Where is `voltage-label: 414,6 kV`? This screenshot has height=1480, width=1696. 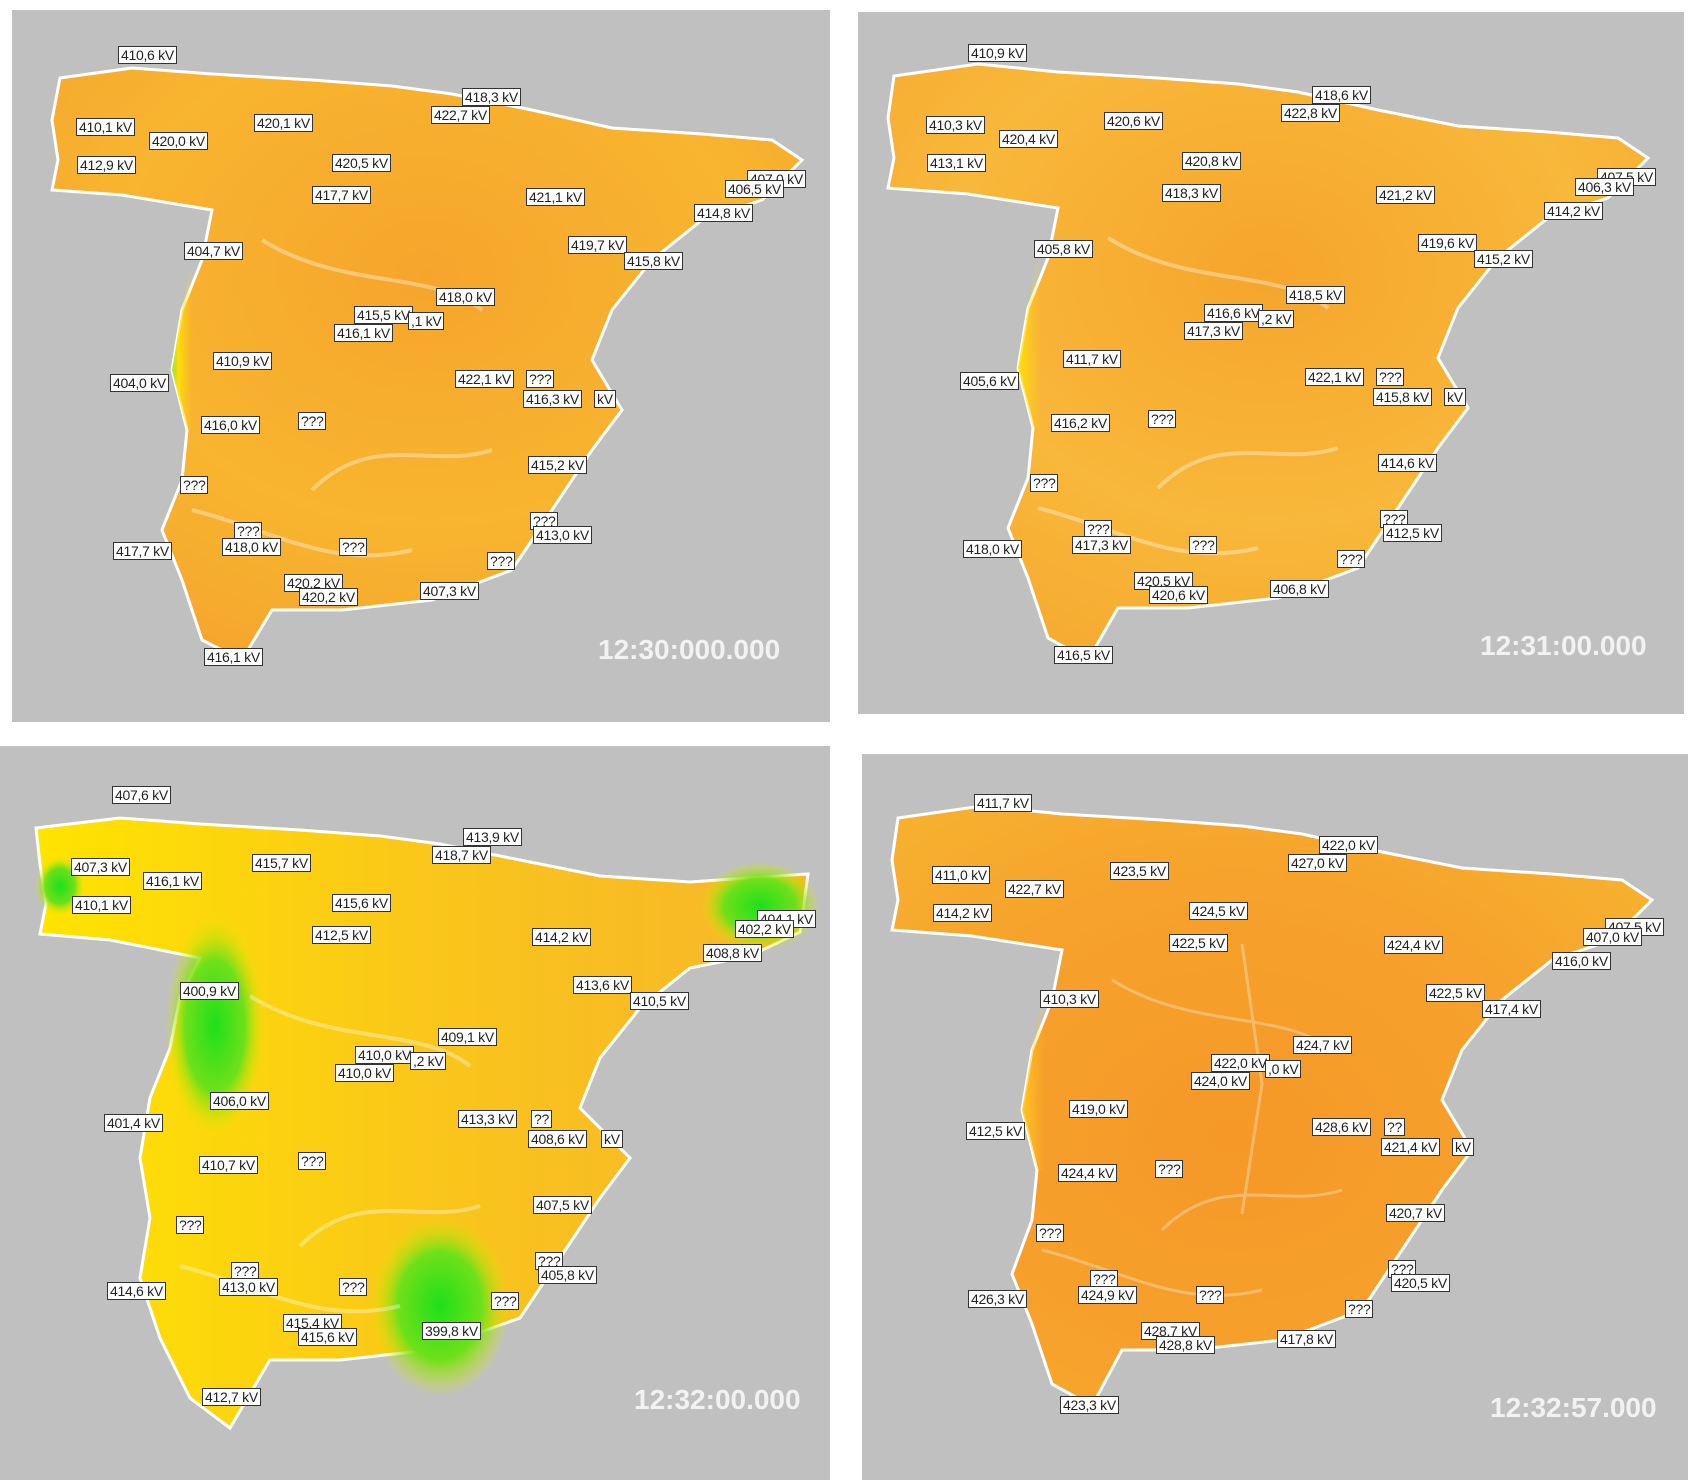 voltage-label: 414,6 kV is located at coordinates (1407, 463).